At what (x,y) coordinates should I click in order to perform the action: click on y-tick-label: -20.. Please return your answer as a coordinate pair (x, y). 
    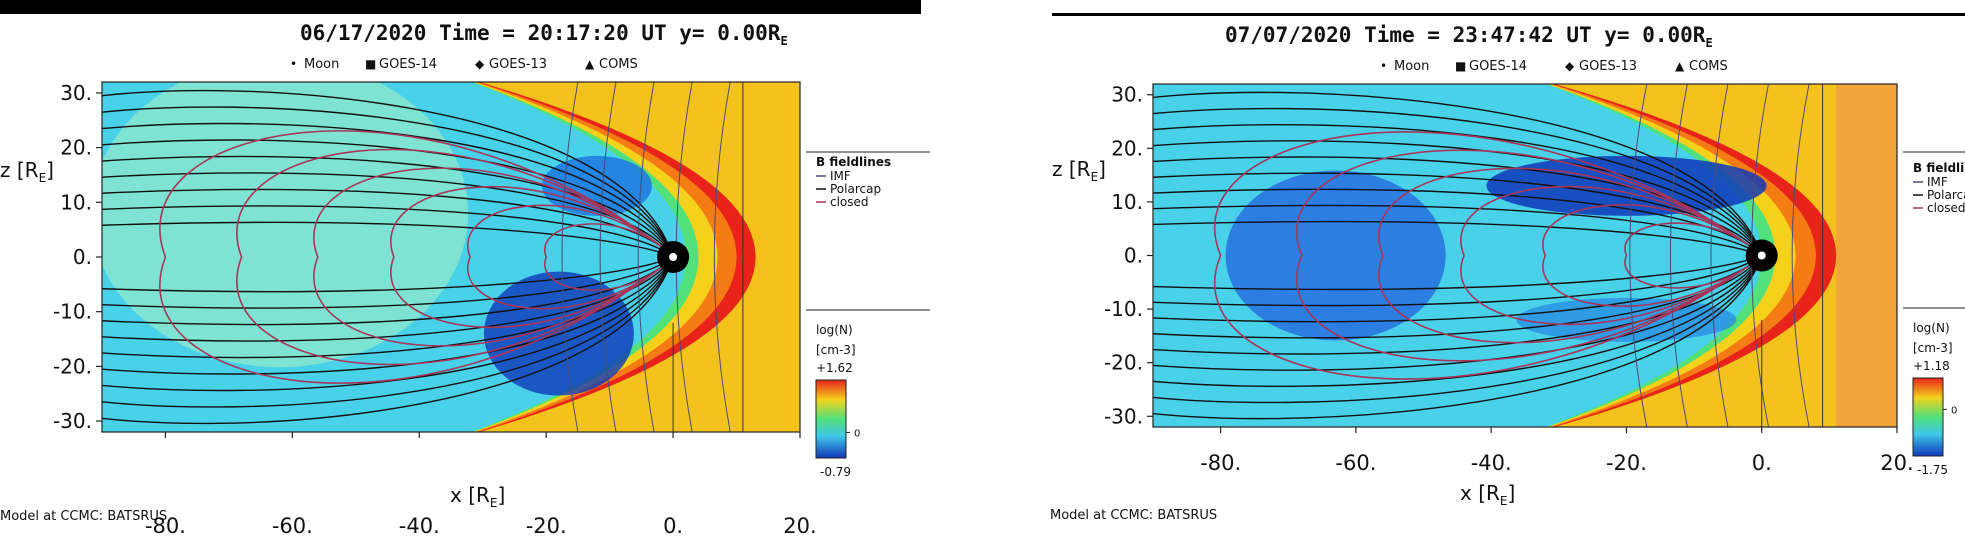
    Looking at the image, I should click on (72, 366).